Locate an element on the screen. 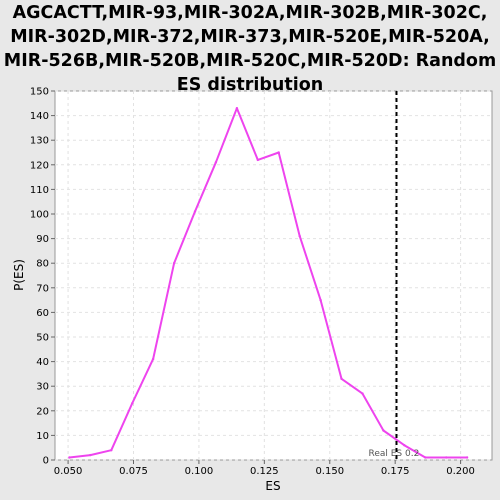  y-tick-label: 120 is located at coordinates (39, 165).